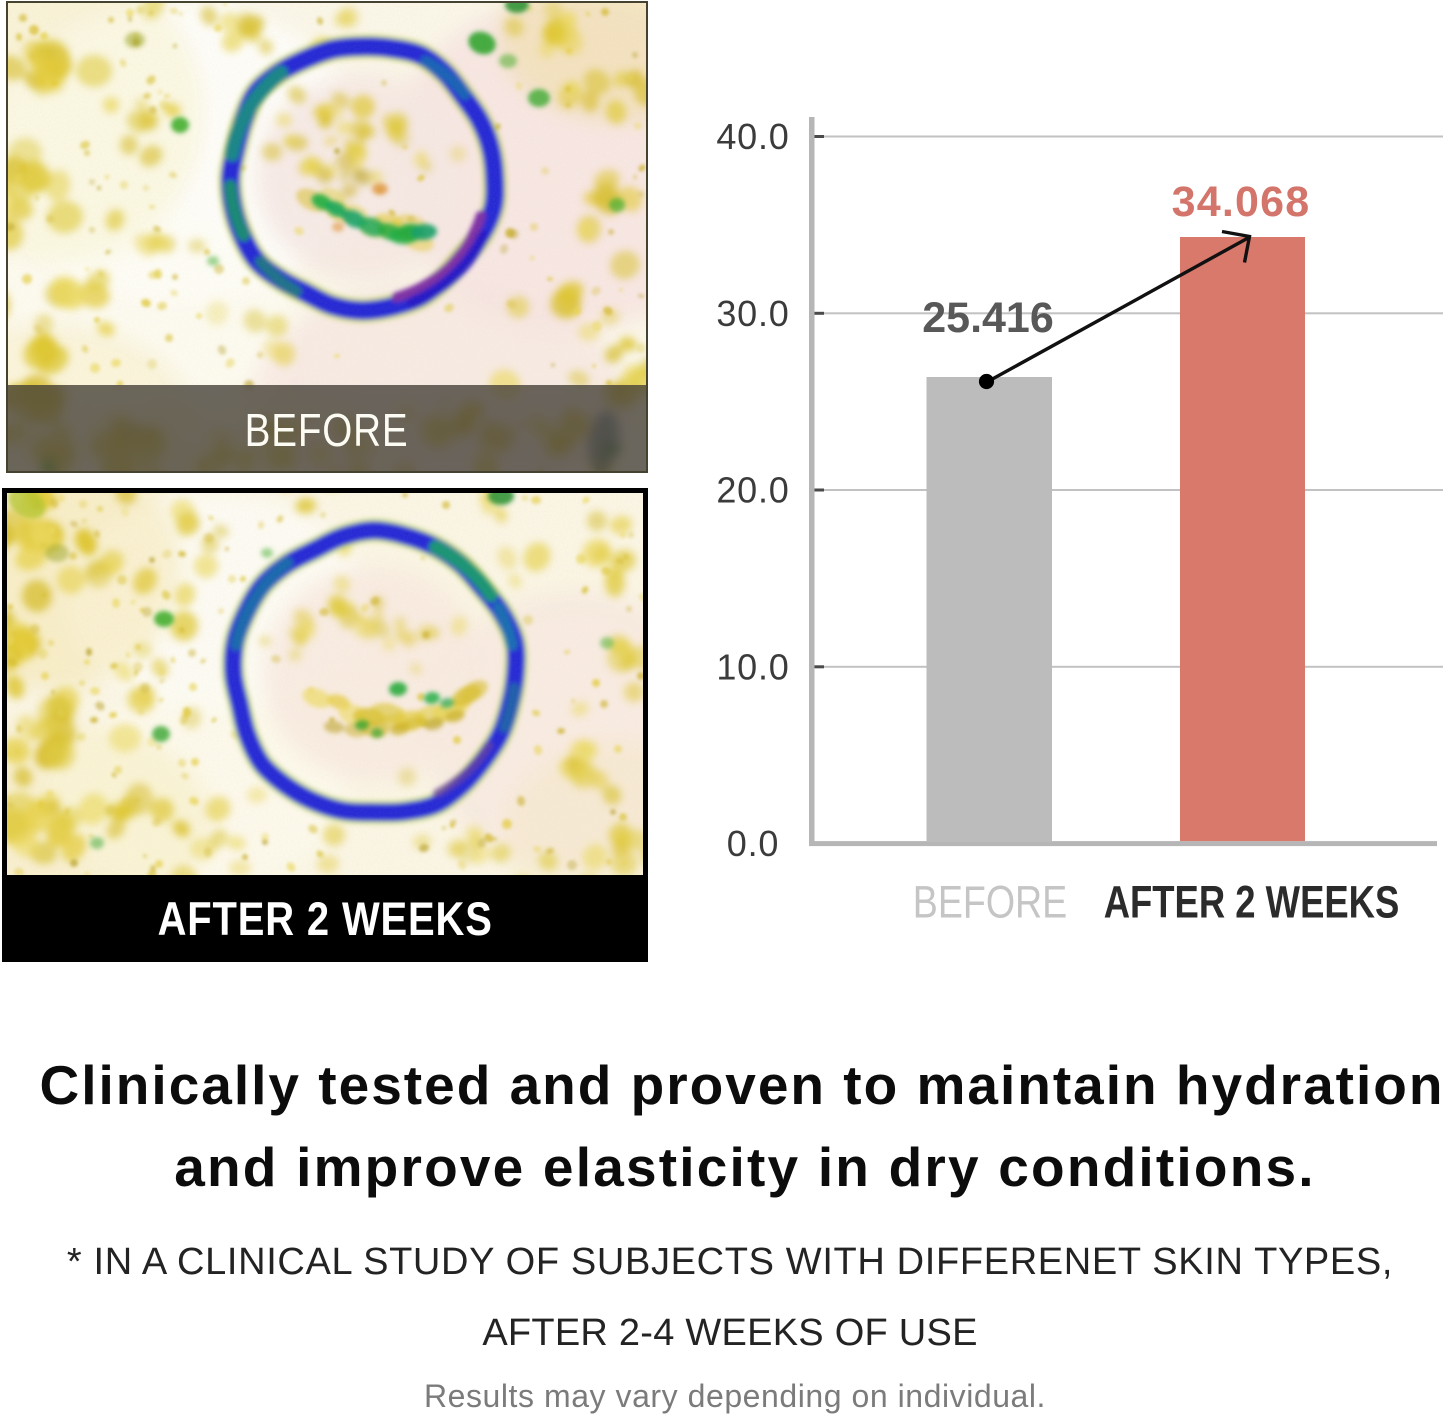  I want to click on svg-text: BEFORE, so click(990, 901).